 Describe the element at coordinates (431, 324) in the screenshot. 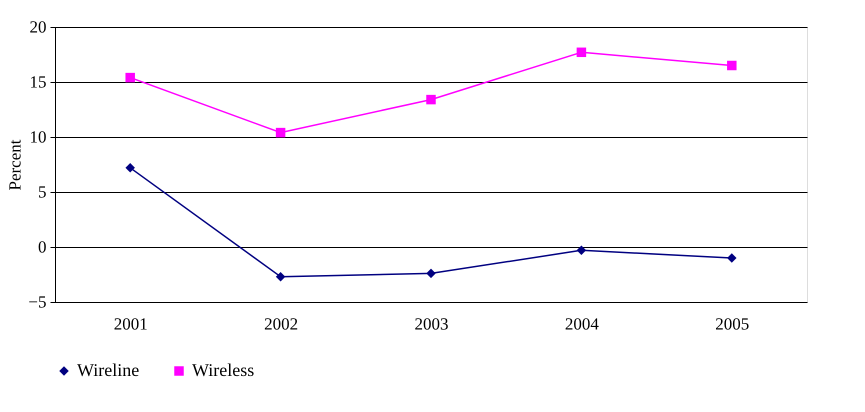

I see `x-tick-label: 2003` at that location.